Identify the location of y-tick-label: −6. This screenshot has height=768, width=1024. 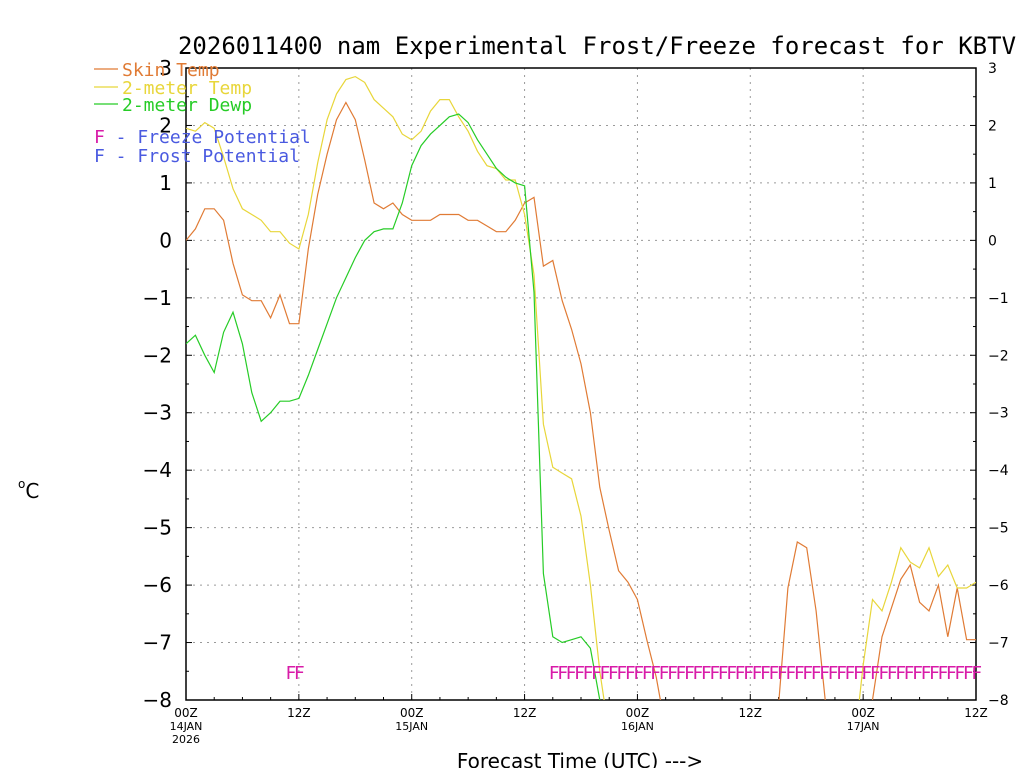
(157, 585).